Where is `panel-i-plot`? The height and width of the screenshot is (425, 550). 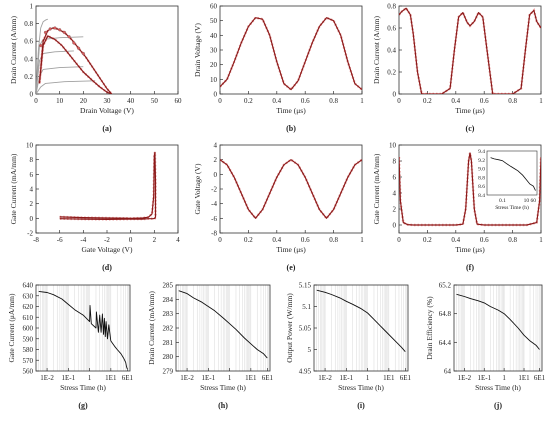 panel-i-plot is located at coordinates (361, 320).